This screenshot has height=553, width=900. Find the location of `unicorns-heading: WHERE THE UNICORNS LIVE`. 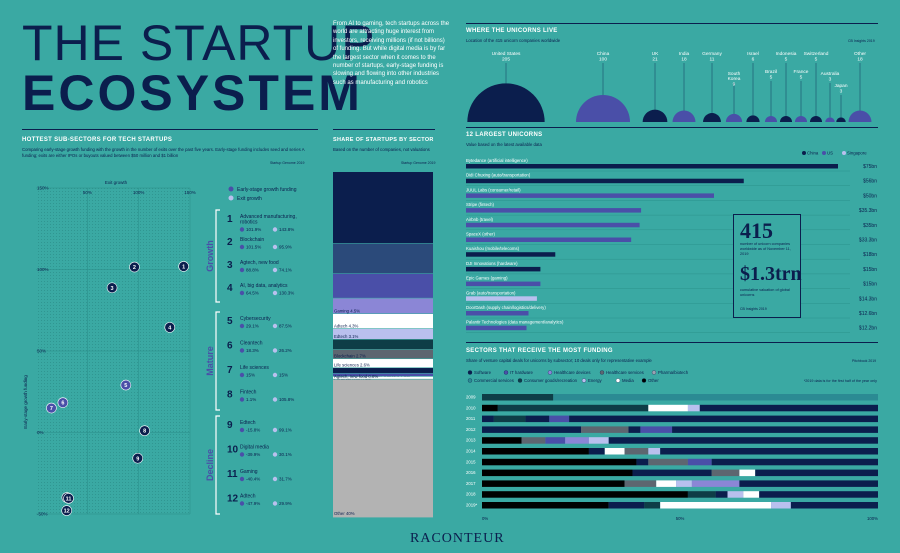

unicorns-heading: WHERE THE UNICORNS LIVE is located at coordinates (512, 31).